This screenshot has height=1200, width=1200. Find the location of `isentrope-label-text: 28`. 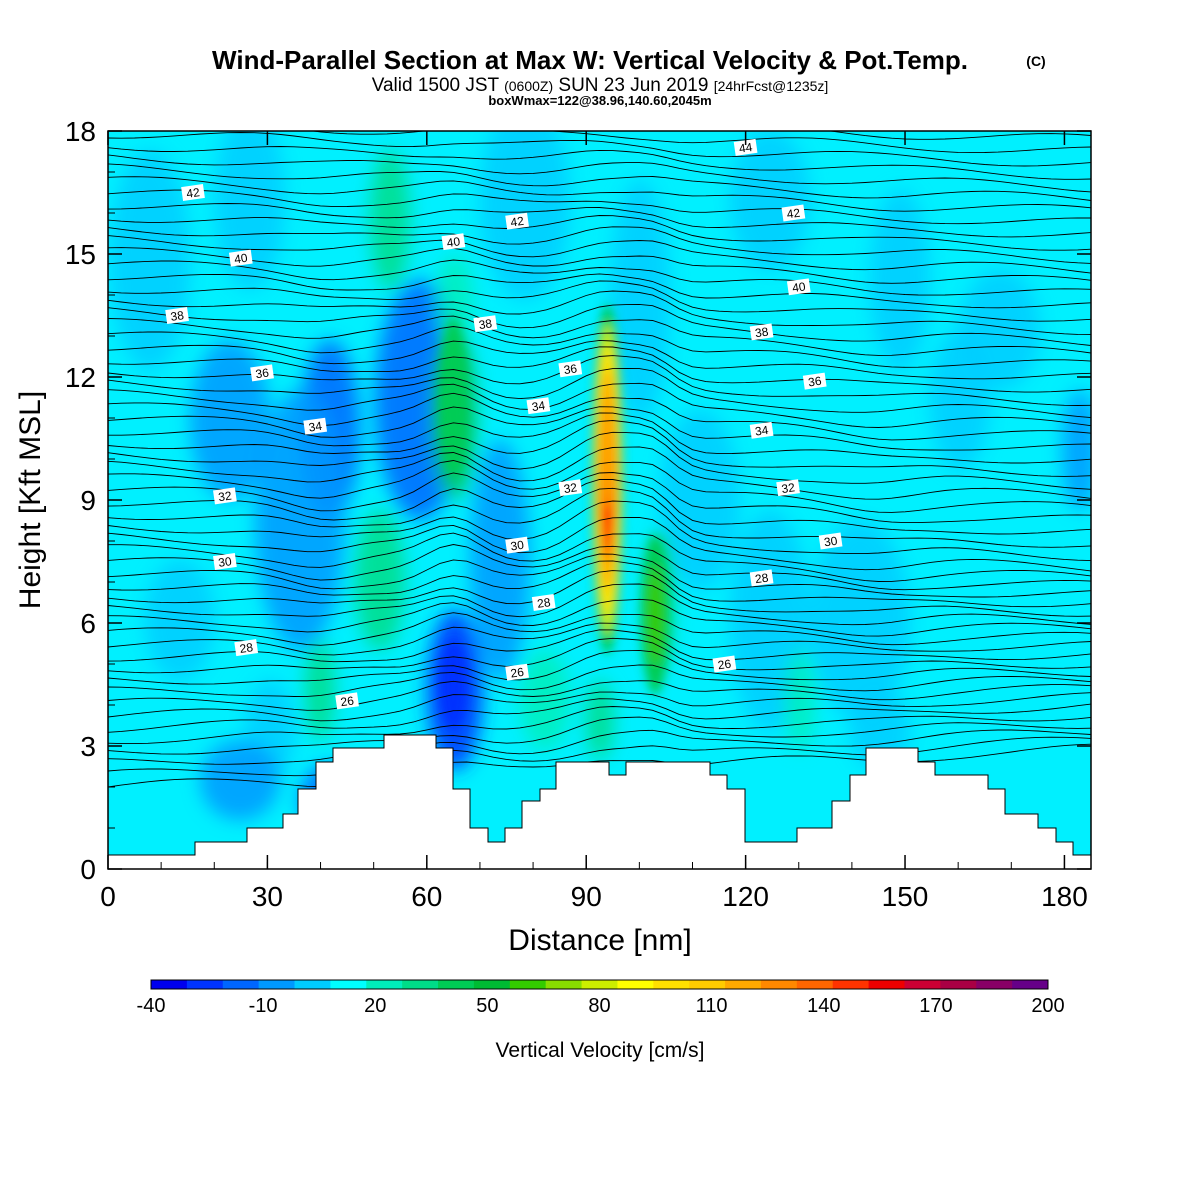

isentrope-label-text: 28 is located at coordinates (761, 578).